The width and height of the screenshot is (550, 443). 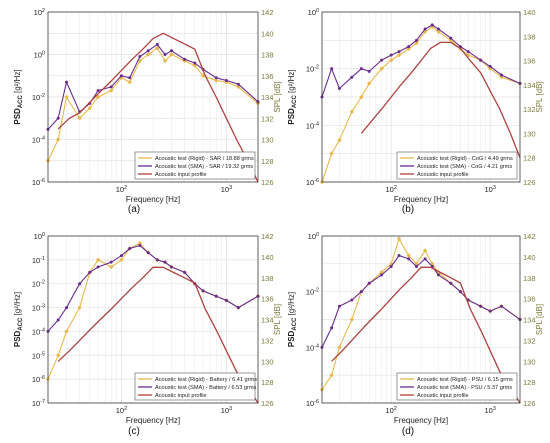 What do you see at coordinates (153, 97) in the screenshot?
I see `plot-frame` at bounding box center [153, 97].